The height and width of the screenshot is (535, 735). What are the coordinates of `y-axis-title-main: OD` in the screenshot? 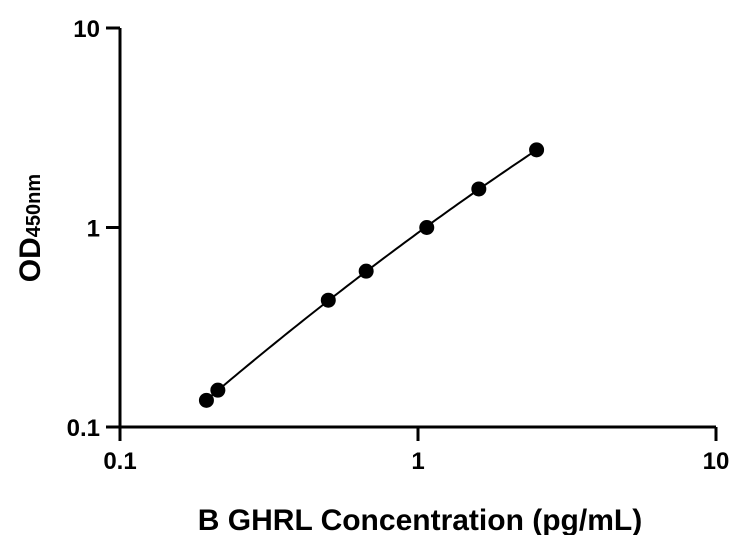 It's located at (30, 259).